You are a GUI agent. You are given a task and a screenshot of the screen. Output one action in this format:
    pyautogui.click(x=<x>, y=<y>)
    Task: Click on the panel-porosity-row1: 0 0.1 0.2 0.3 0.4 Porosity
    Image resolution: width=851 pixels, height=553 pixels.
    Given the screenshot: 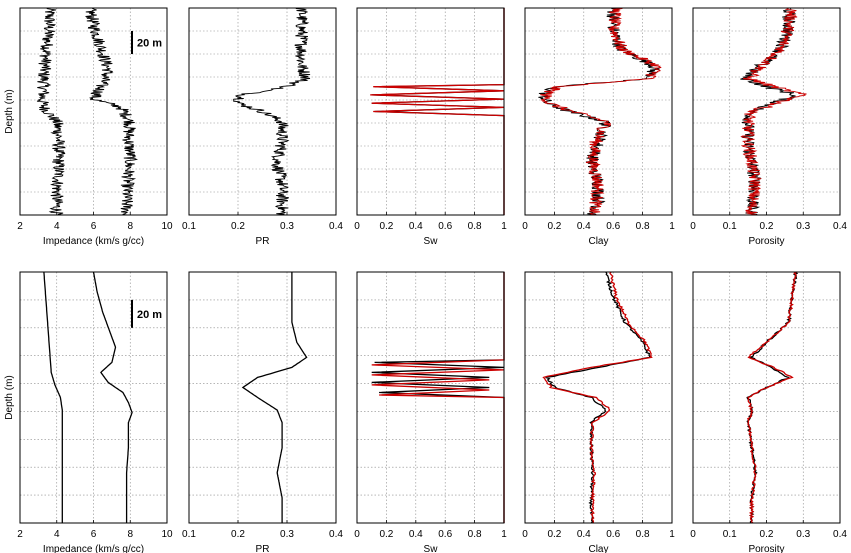 What is the action you would take?
    pyautogui.click(x=768, y=412)
    